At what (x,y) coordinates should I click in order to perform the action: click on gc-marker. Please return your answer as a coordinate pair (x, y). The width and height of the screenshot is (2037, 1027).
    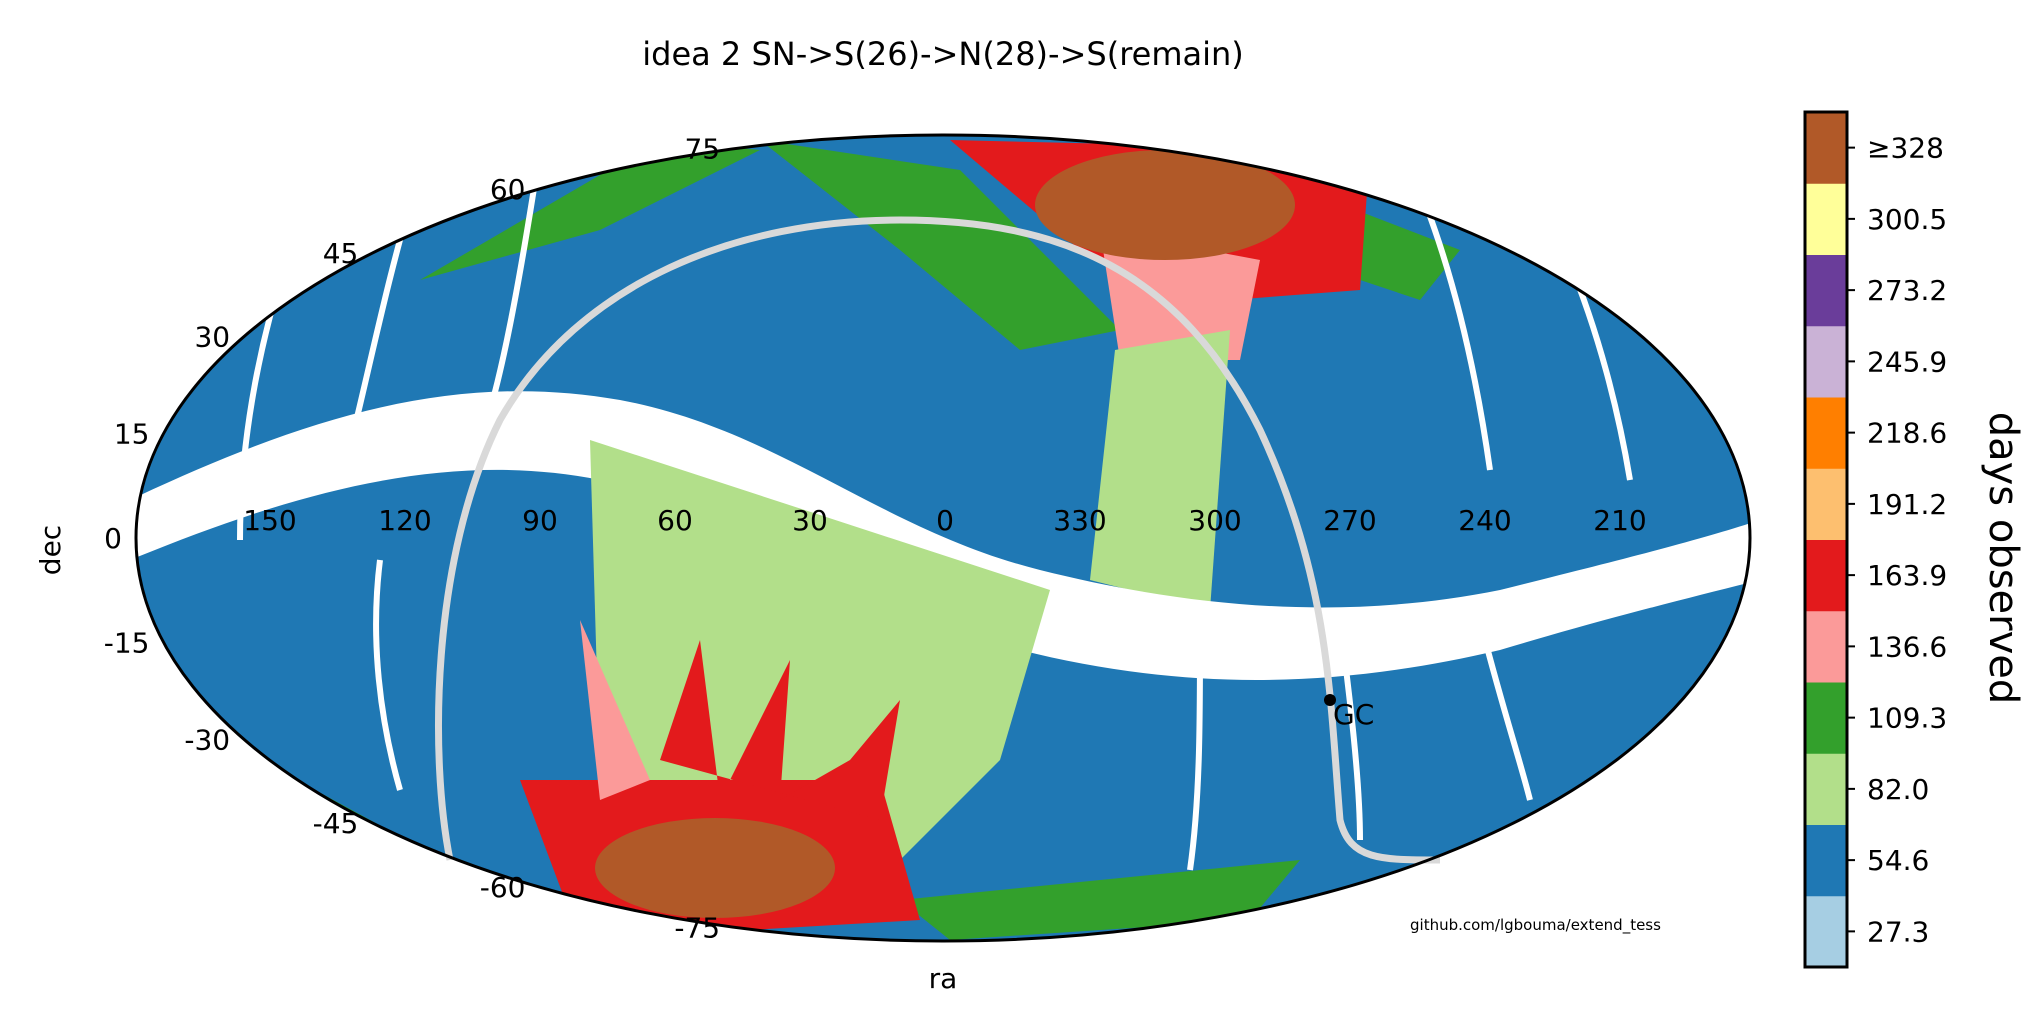
    Looking at the image, I should click on (1330, 700).